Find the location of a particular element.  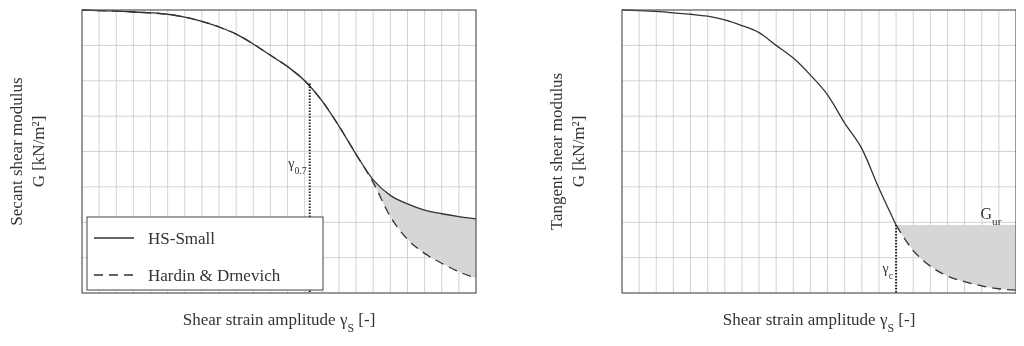

annotation: γ$_{0.7}$ is located at coordinates (297, 166).